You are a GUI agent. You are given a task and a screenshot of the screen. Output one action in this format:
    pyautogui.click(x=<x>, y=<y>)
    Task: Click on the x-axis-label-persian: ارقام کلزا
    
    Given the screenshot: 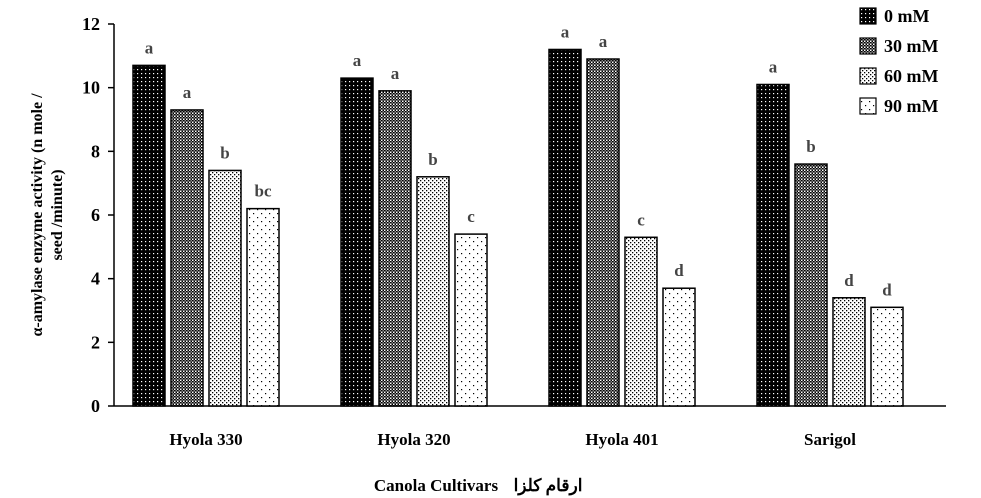 What is the action you would take?
    pyautogui.click(x=548, y=486)
    